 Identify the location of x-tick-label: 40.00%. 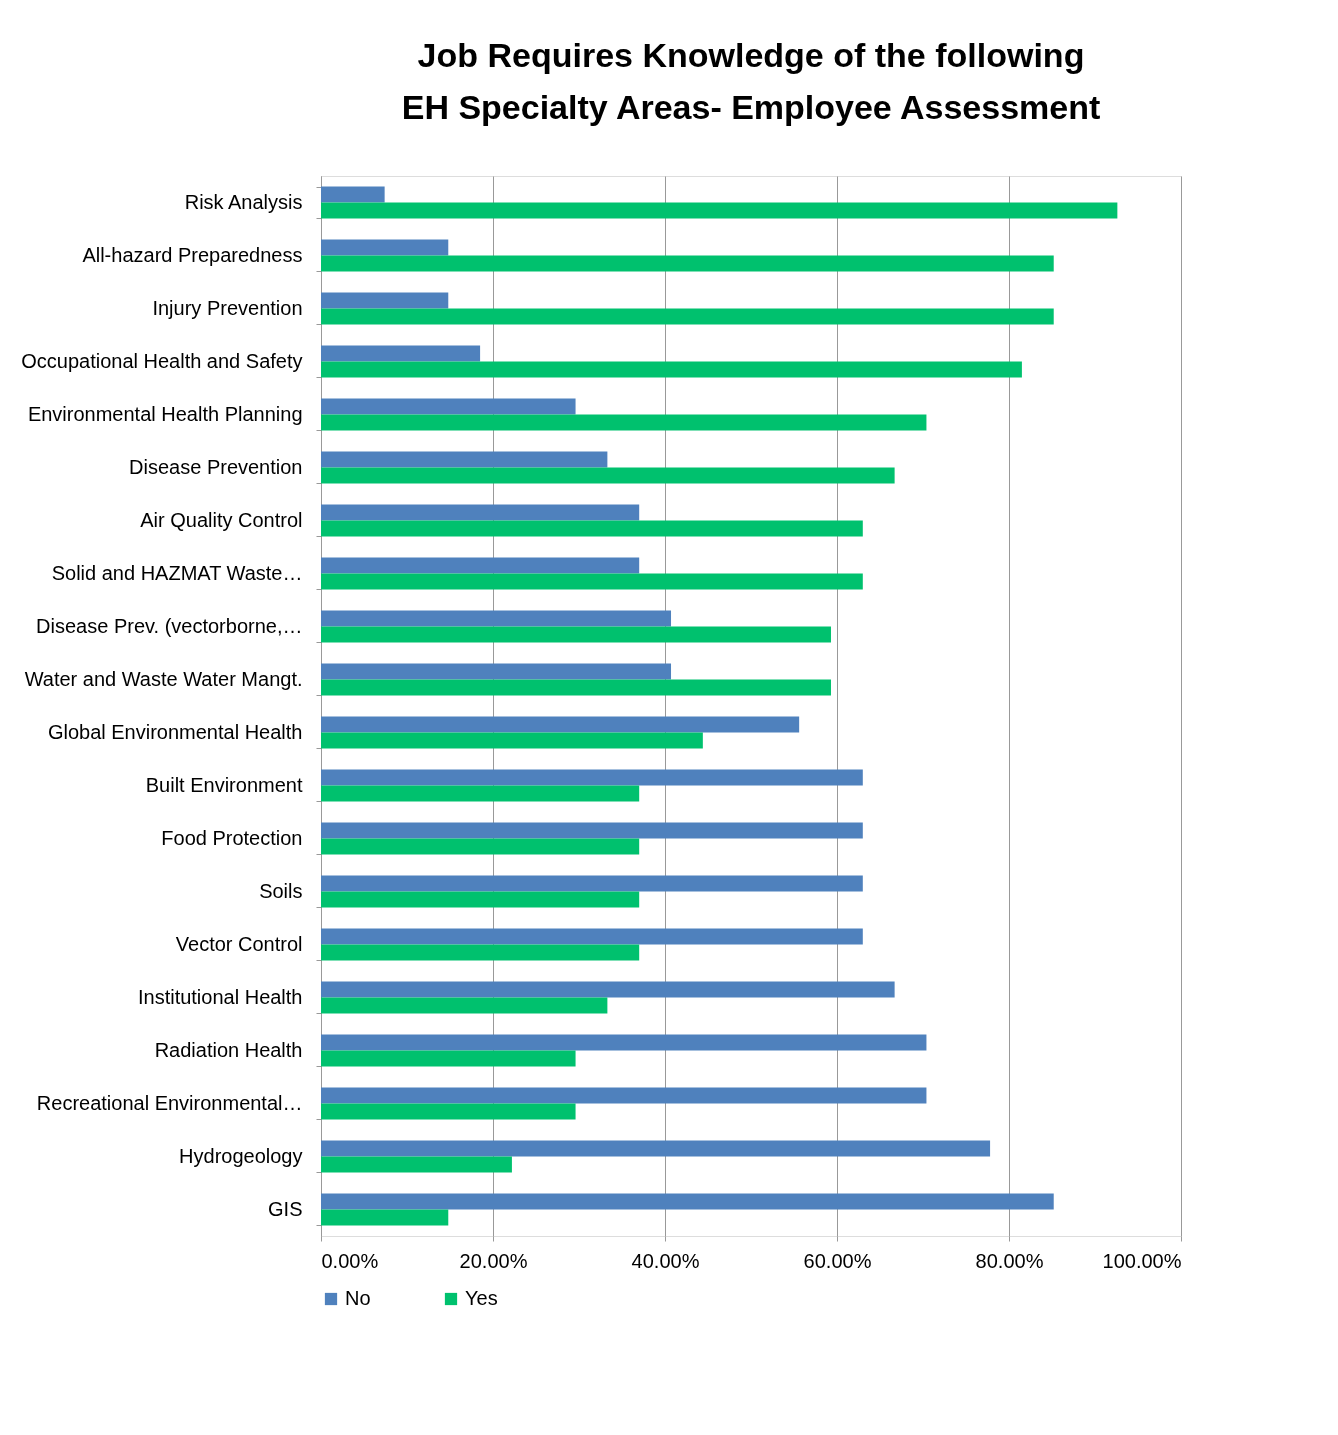
(665, 1260).